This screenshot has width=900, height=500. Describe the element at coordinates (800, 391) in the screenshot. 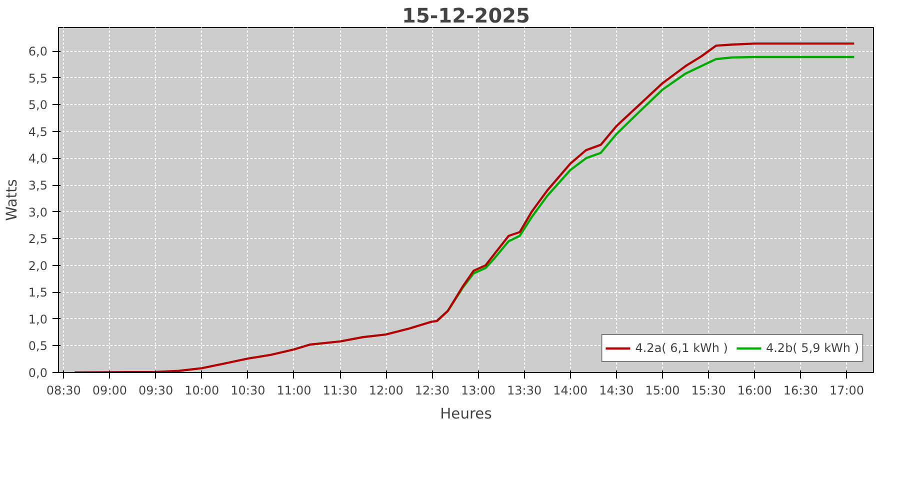

I see `x-tick-label: 16:30` at that location.